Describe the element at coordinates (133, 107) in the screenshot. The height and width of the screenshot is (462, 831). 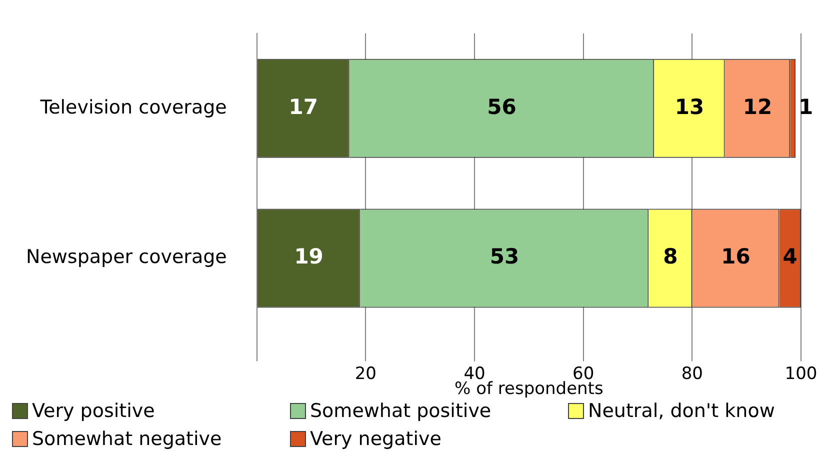
I see `y-tick-label: Television coverage` at that location.